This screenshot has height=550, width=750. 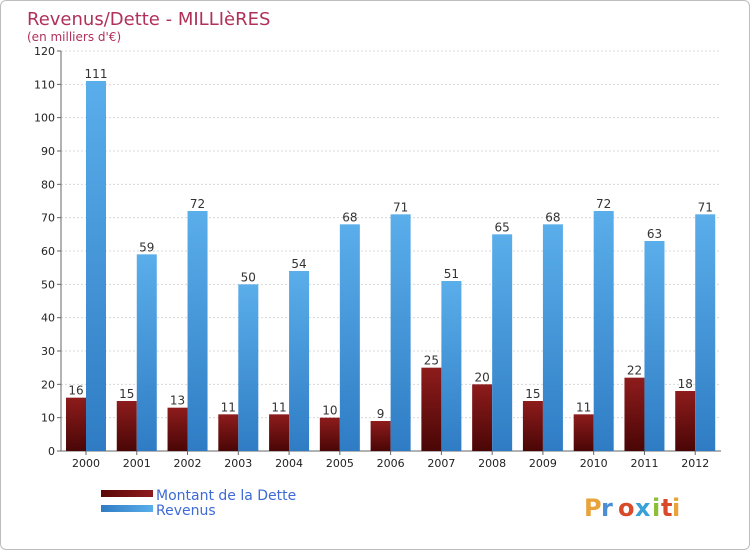 What do you see at coordinates (96, 74) in the screenshot?
I see `data-label-revenus: 111` at bounding box center [96, 74].